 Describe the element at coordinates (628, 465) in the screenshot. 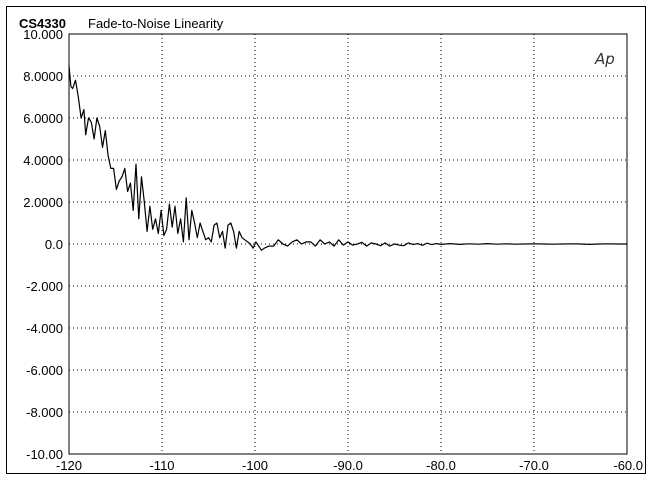

I see `x-tick-label: -60.0` at that location.